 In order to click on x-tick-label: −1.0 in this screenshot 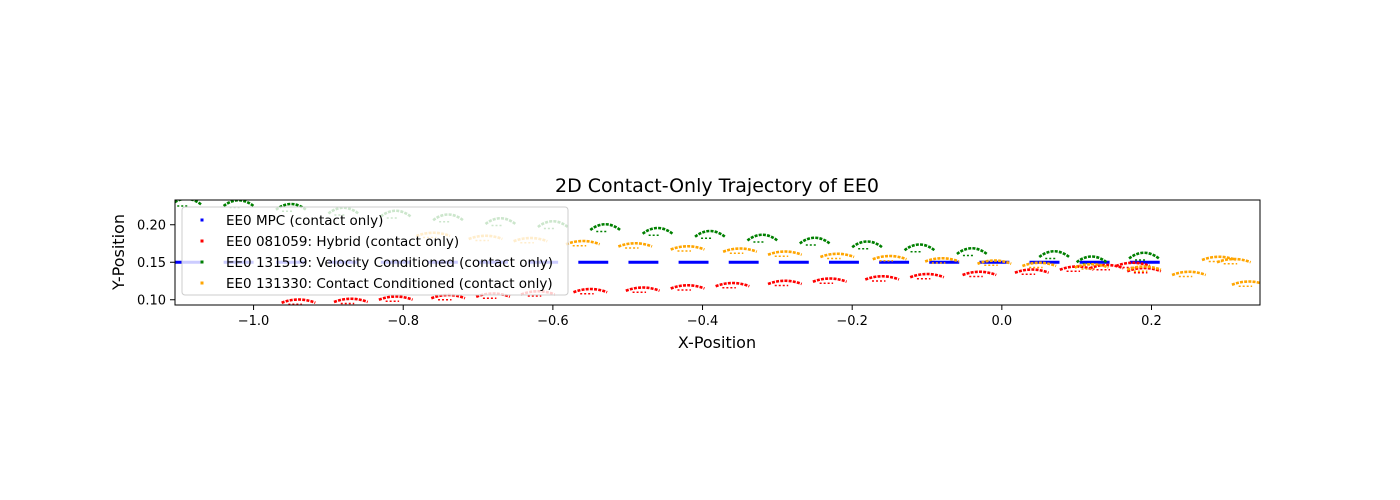, I will do `click(254, 321)`.